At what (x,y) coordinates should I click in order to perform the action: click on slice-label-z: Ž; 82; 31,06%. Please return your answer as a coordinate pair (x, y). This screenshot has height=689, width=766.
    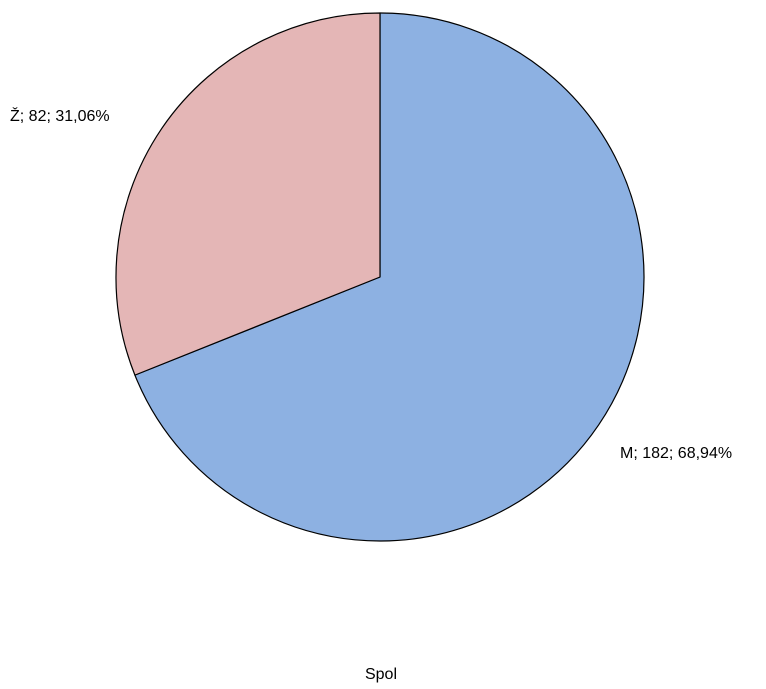
    Looking at the image, I should click on (60, 115).